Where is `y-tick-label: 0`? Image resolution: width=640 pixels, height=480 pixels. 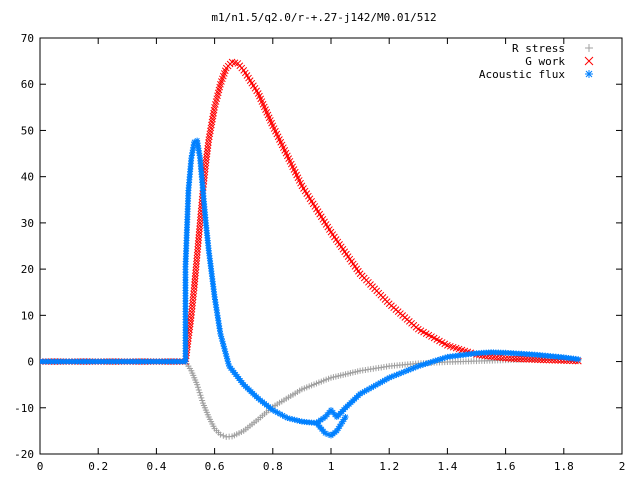
y-tick-label: 0 is located at coordinates (30, 362).